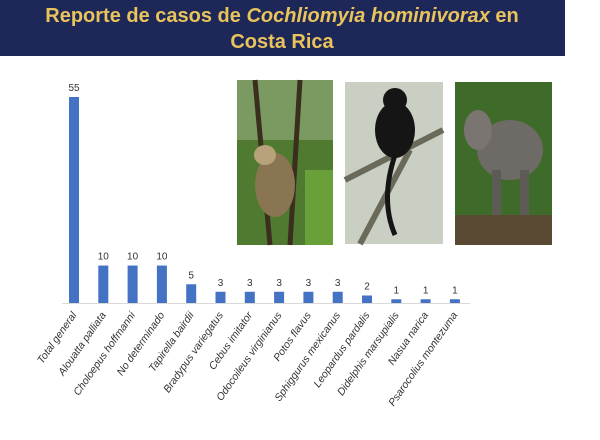  I want to click on photo-sloth, so click(285, 162).